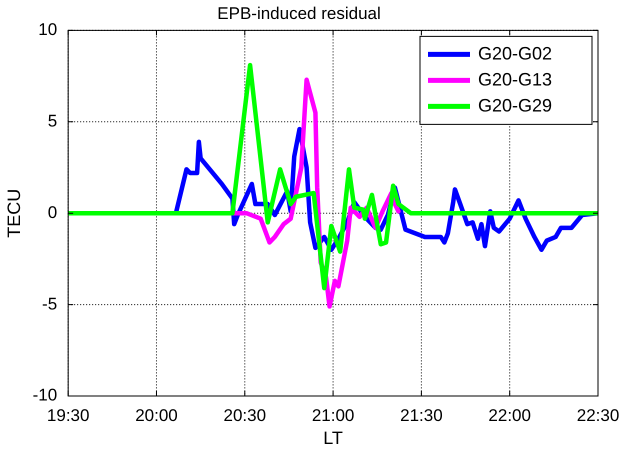 The height and width of the screenshot is (450, 628). Describe the element at coordinates (53, 212) in the screenshot. I see `y-tick-label: 0` at that location.